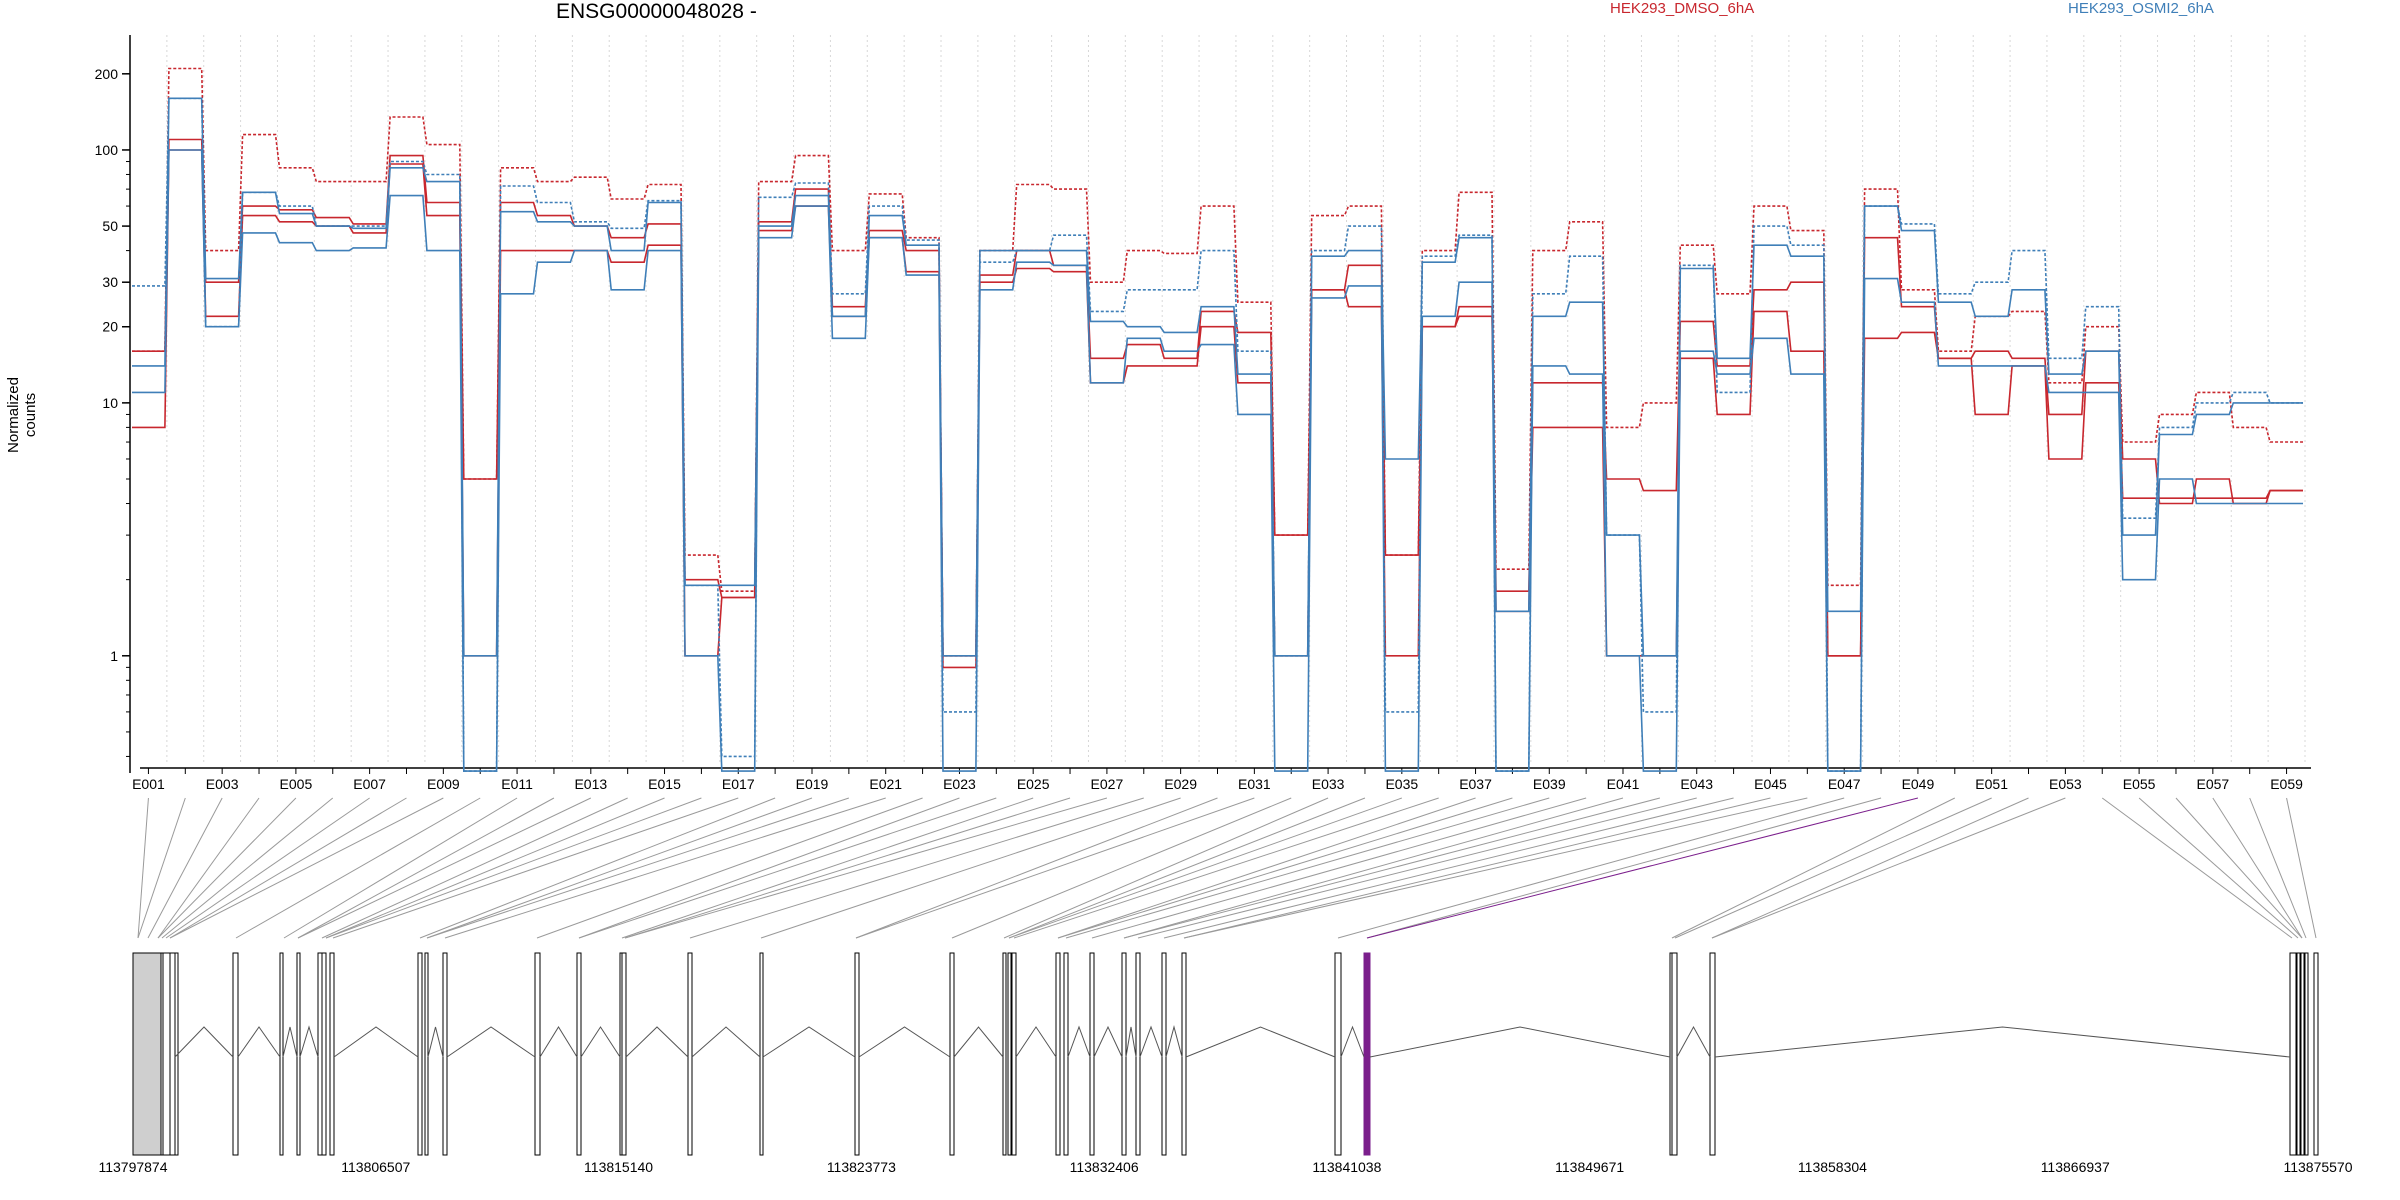 The image size is (2400, 1200). I want to click on exon-connectors, so click(1227, 868).